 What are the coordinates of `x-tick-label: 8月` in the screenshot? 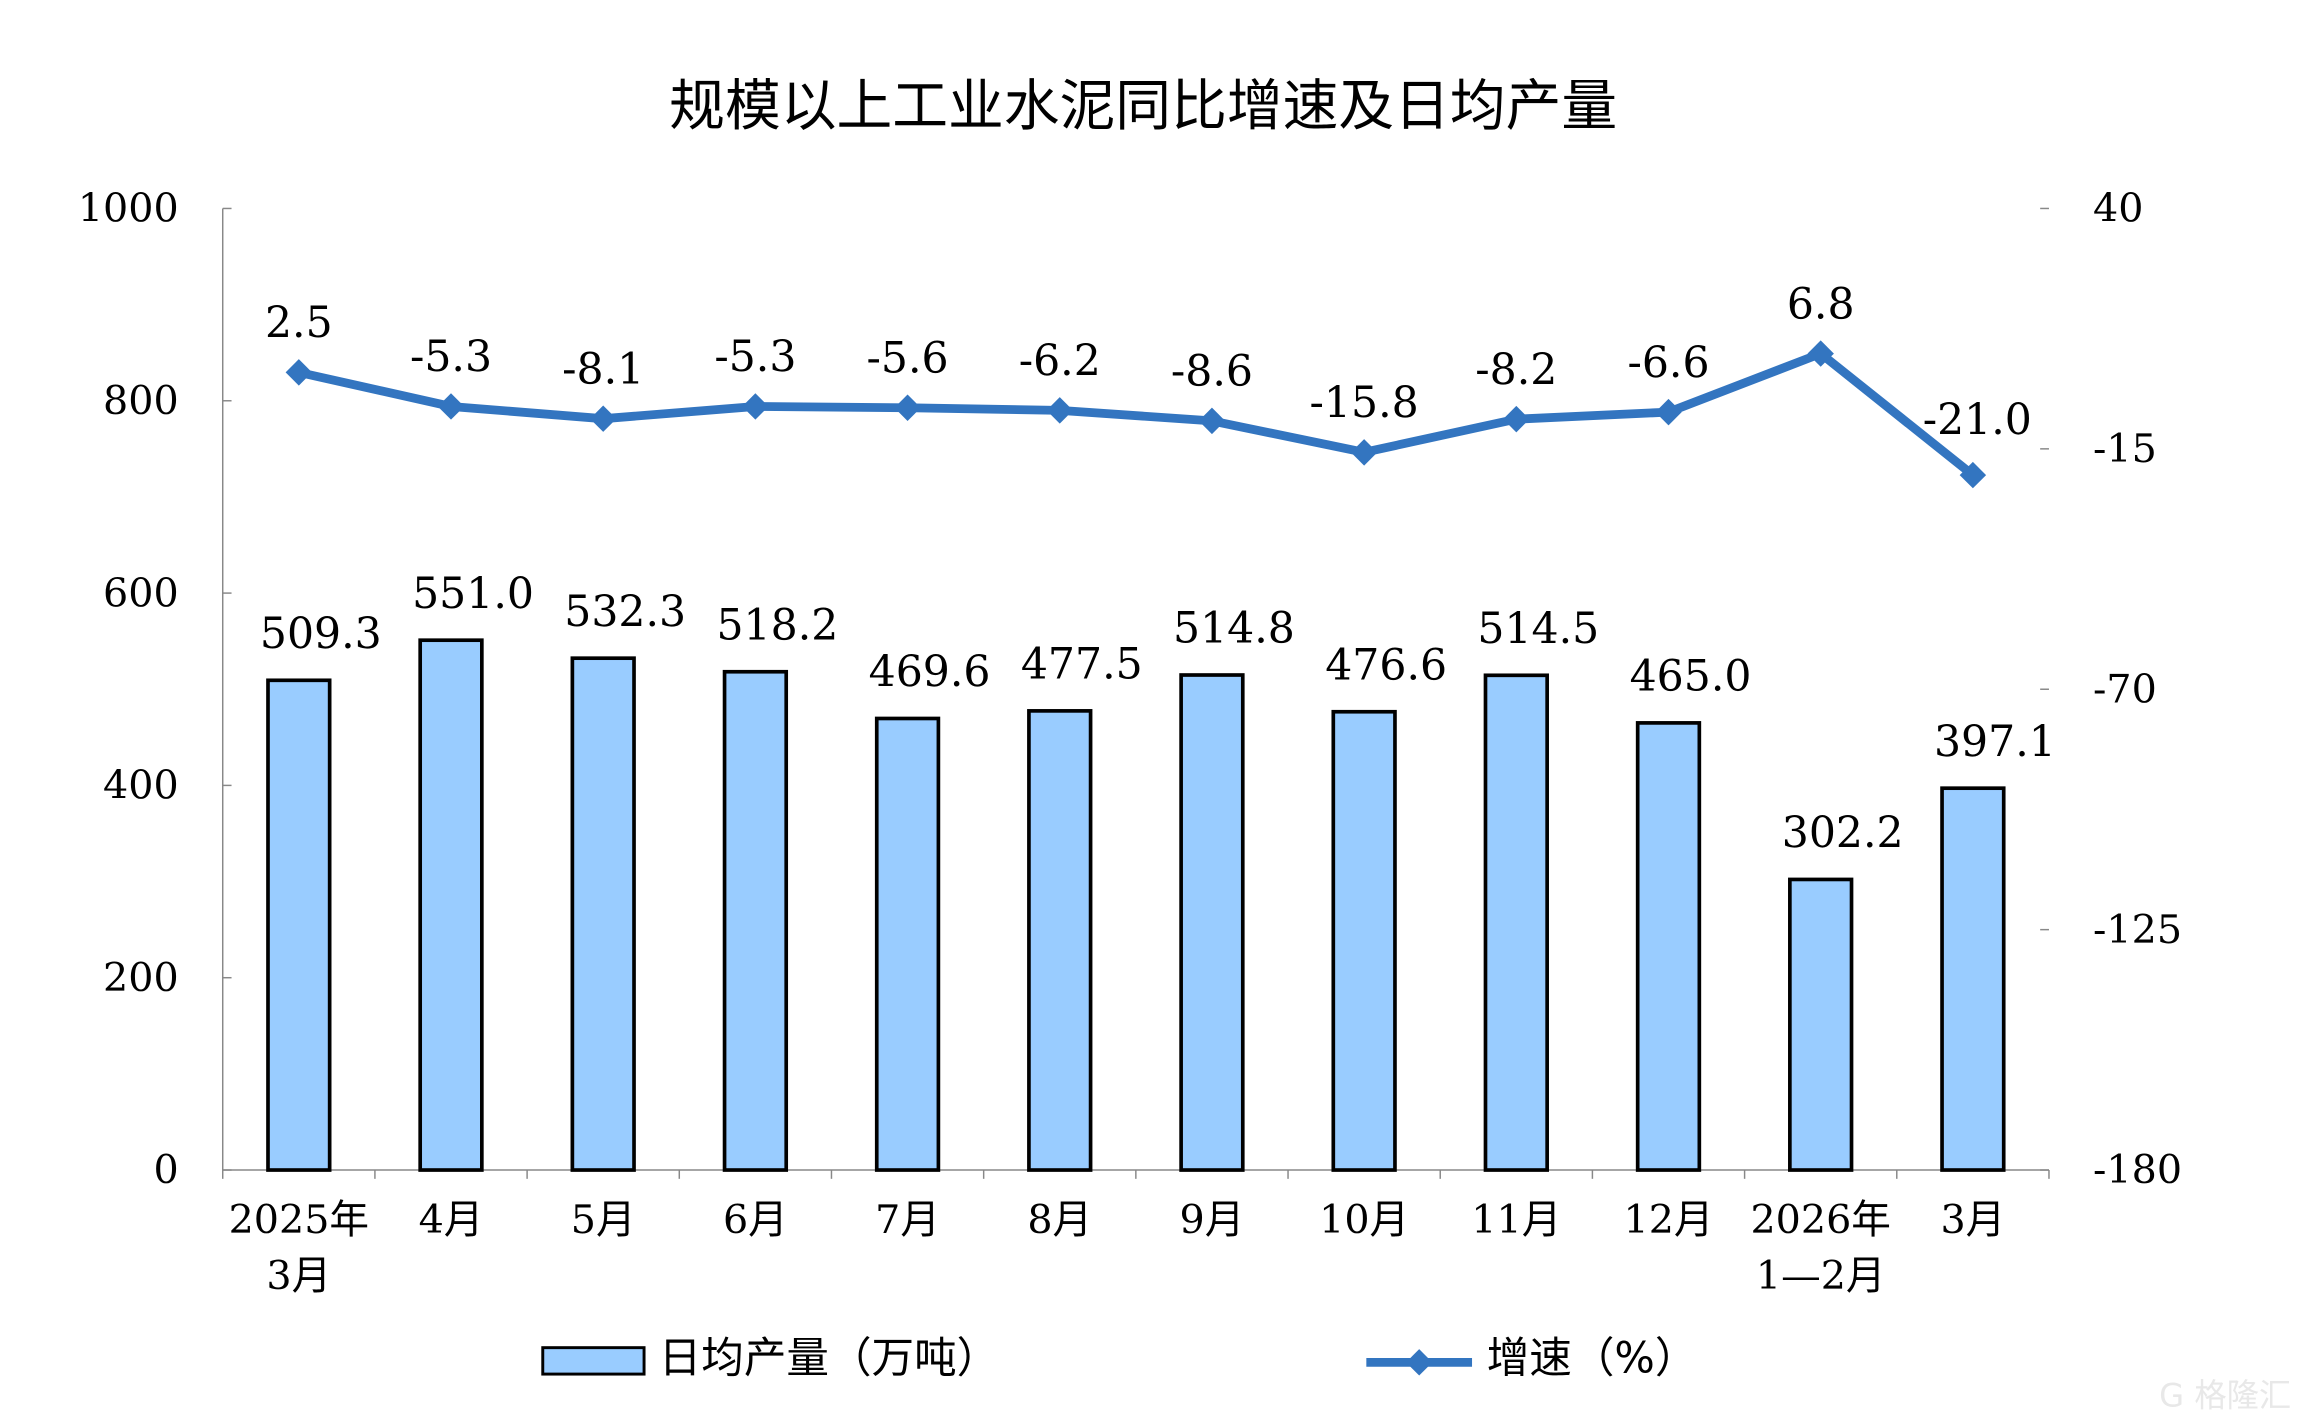 It's located at (1059, 1220).